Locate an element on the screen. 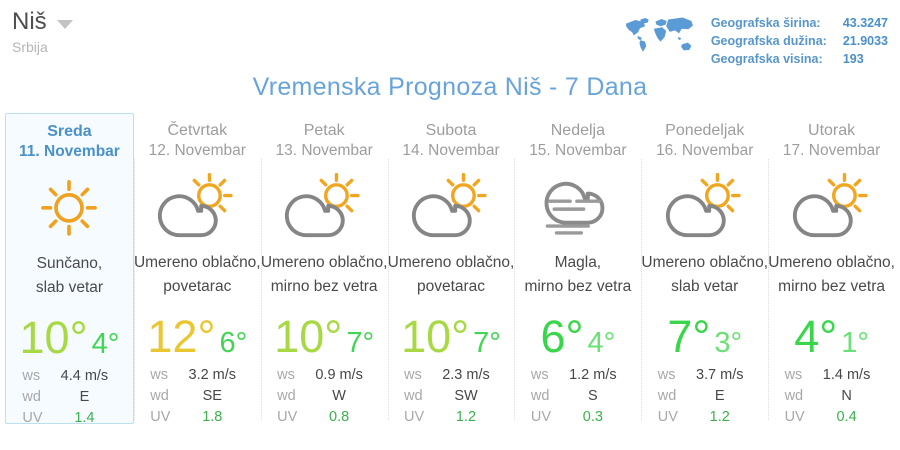 This screenshot has width=900, height=450. temp-low: 3° is located at coordinates (728, 342).